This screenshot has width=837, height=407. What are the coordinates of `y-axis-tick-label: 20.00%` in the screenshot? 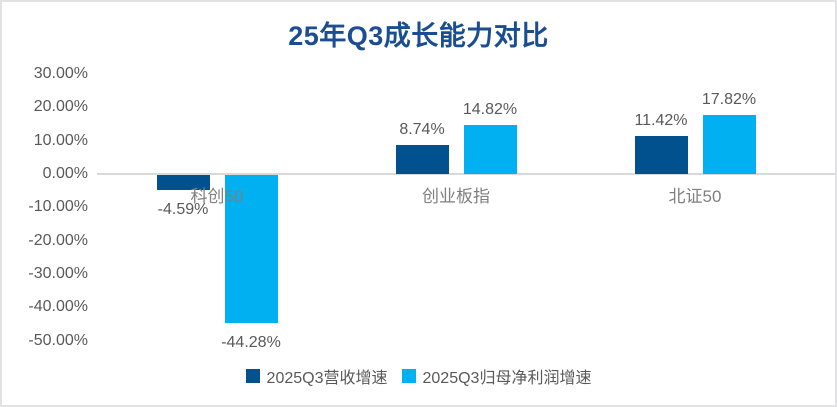 It's located at (60, 107).